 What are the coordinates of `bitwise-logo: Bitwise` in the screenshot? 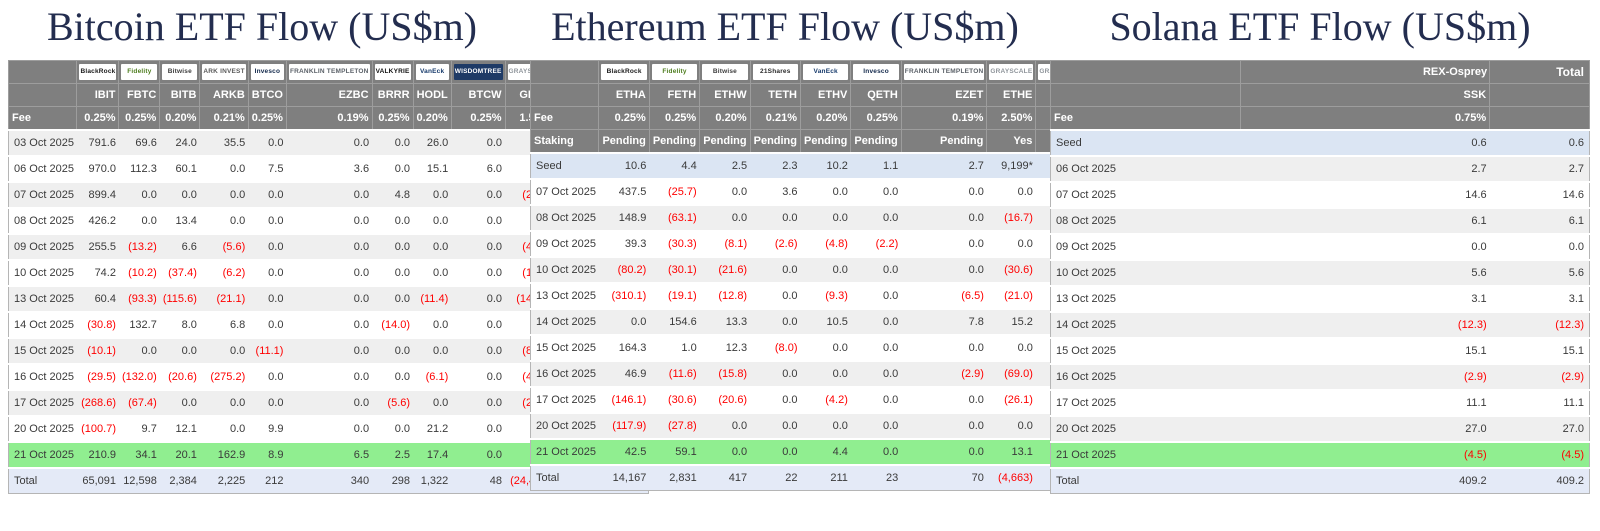 It's located at (180, 72).